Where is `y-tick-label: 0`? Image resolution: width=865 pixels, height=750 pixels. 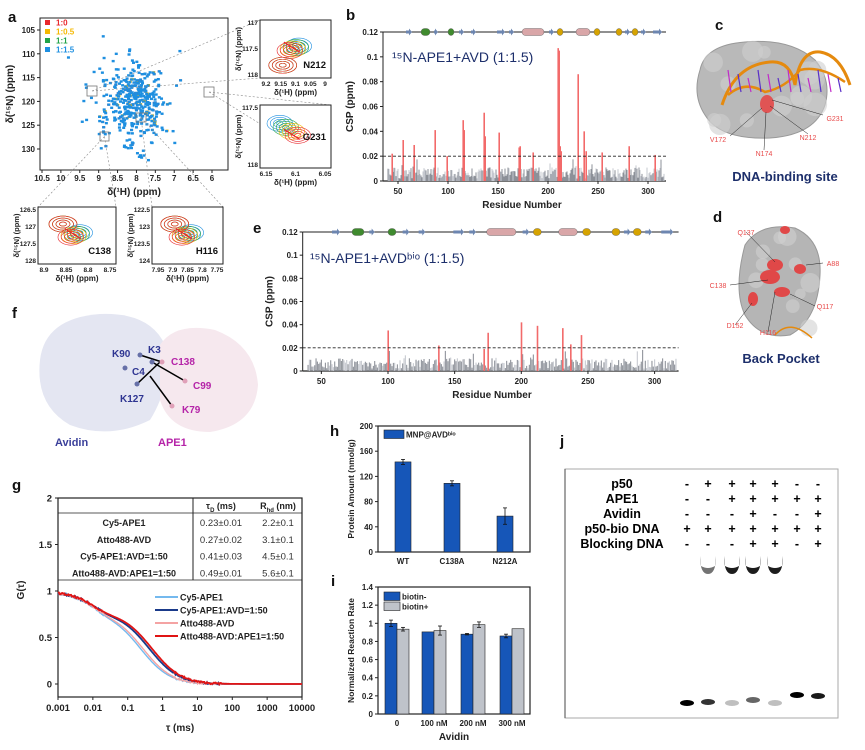
y-tick-label: 0 is located at coordinates (295, 371).